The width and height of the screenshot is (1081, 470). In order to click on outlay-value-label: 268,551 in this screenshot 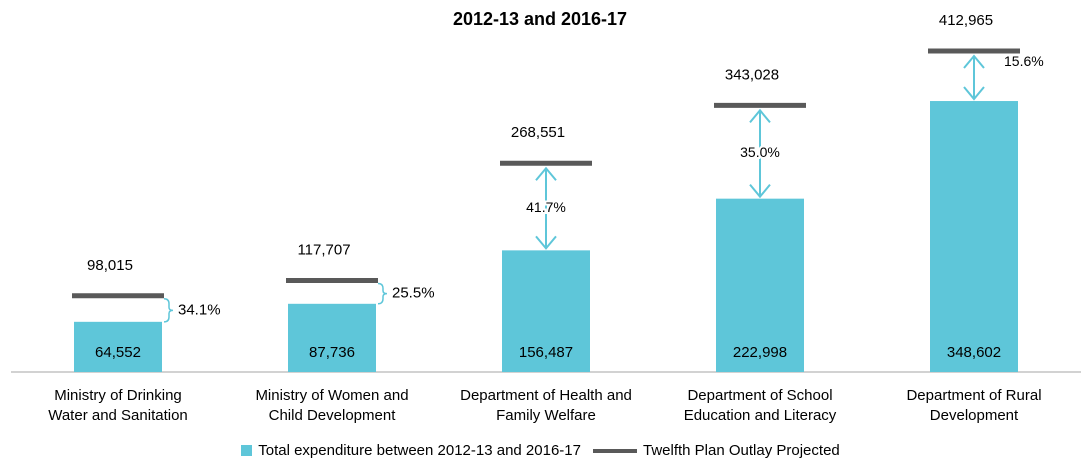, I will do `click(538, 132)`.